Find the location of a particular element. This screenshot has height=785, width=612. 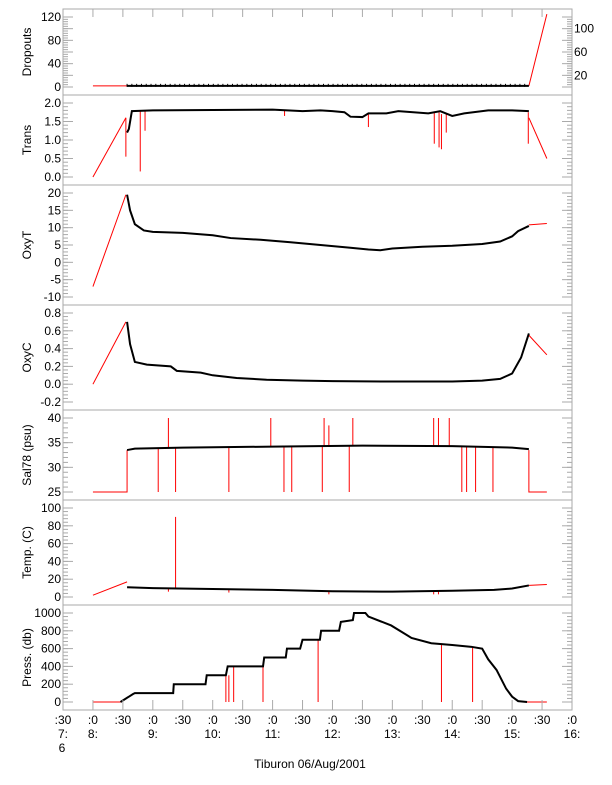

panel-temp-c-: 0 20 40 60 80 100 Temp. (C) is located at coordinates (296, 552).